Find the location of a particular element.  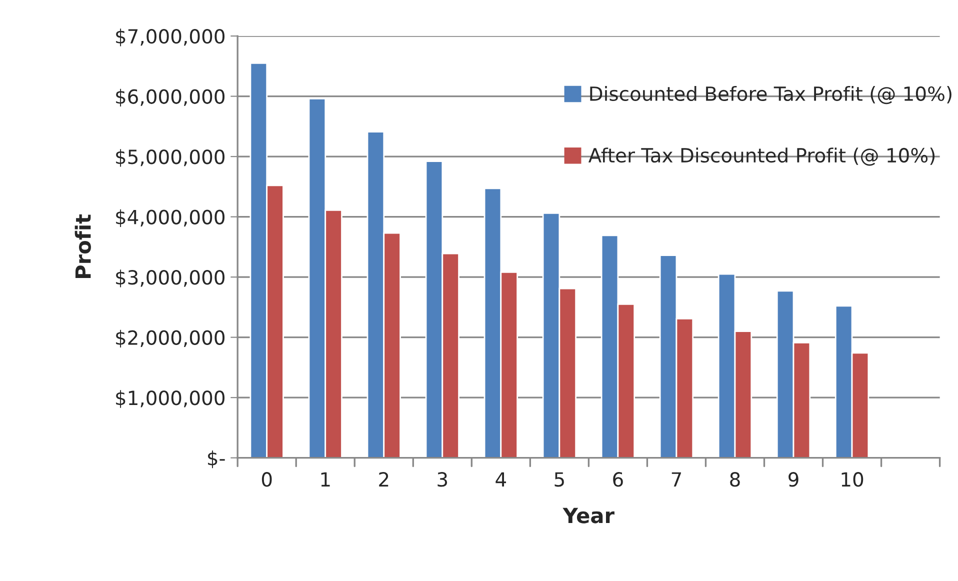

y-tick-label: $4,000,000 is located at coordinates (170, 218).